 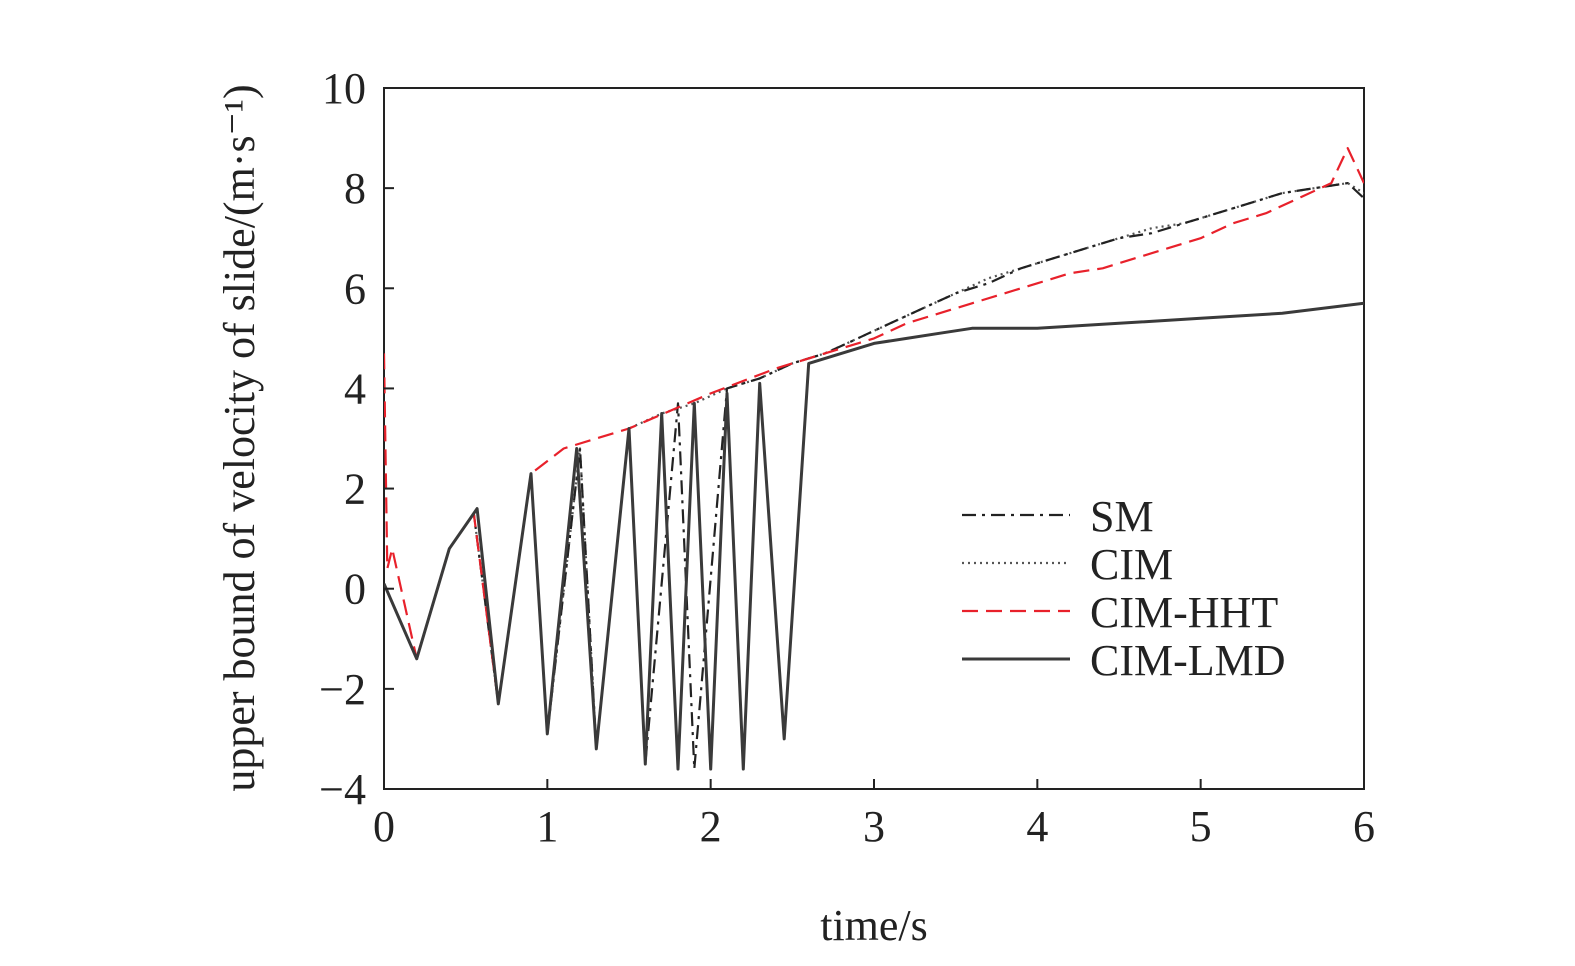 What do you see at coordinates (711, 826) in the screenshot?
I see `x-tick-label: 2` at bounding box center [711, 826].